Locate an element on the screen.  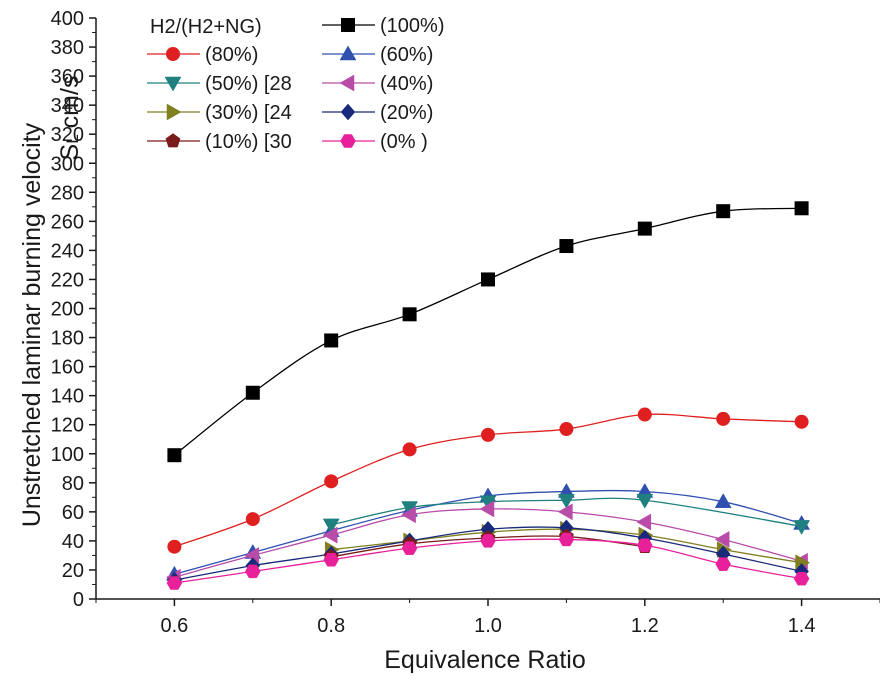
legend-item: (0% ) is located at coordinates (375, 142).